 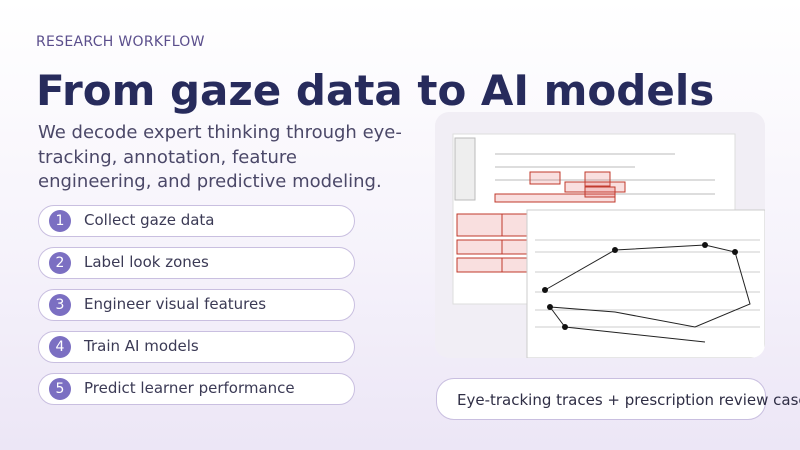 What do you see at coordinates (60, 389) in the screenshot?
I see `step-number: 5` at bounding box center [60, 389].